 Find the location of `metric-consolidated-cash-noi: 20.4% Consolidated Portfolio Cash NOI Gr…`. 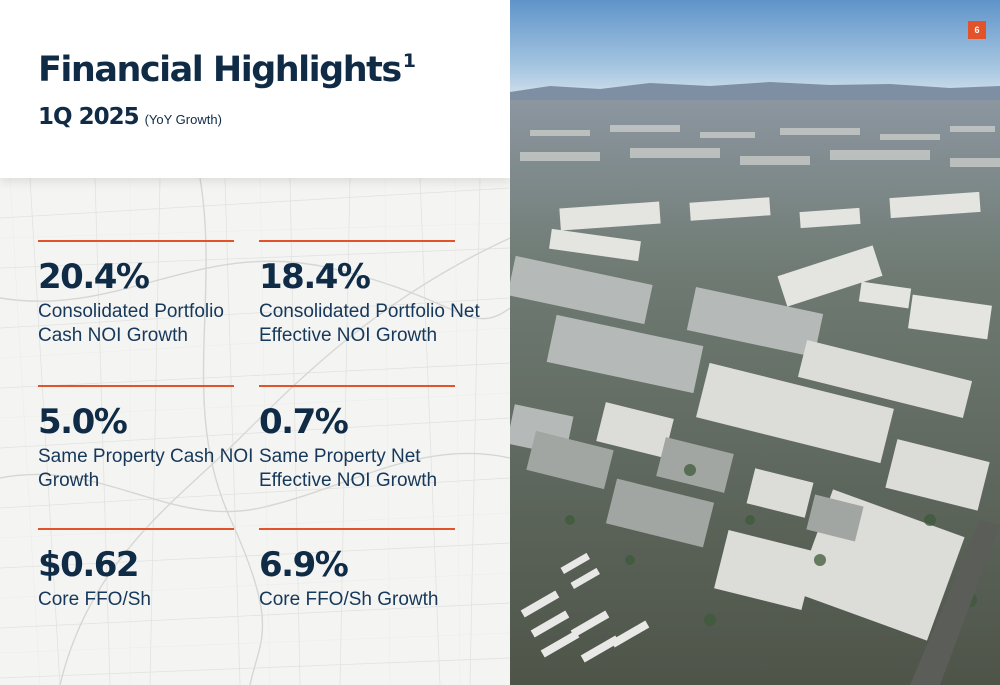

metric-consolidated-cash-noi: 20.4% Consolidated Portfolio Cash NOI Gr… is located at coordinates (136, 294).